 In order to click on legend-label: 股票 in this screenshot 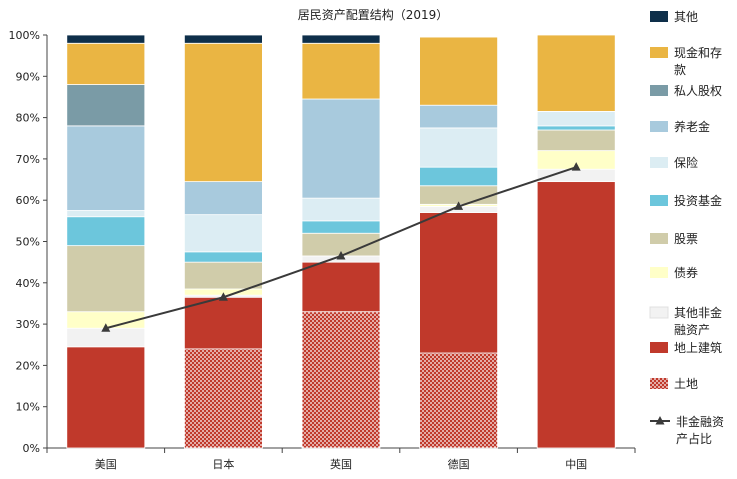, I will do `click(686, 239)`.